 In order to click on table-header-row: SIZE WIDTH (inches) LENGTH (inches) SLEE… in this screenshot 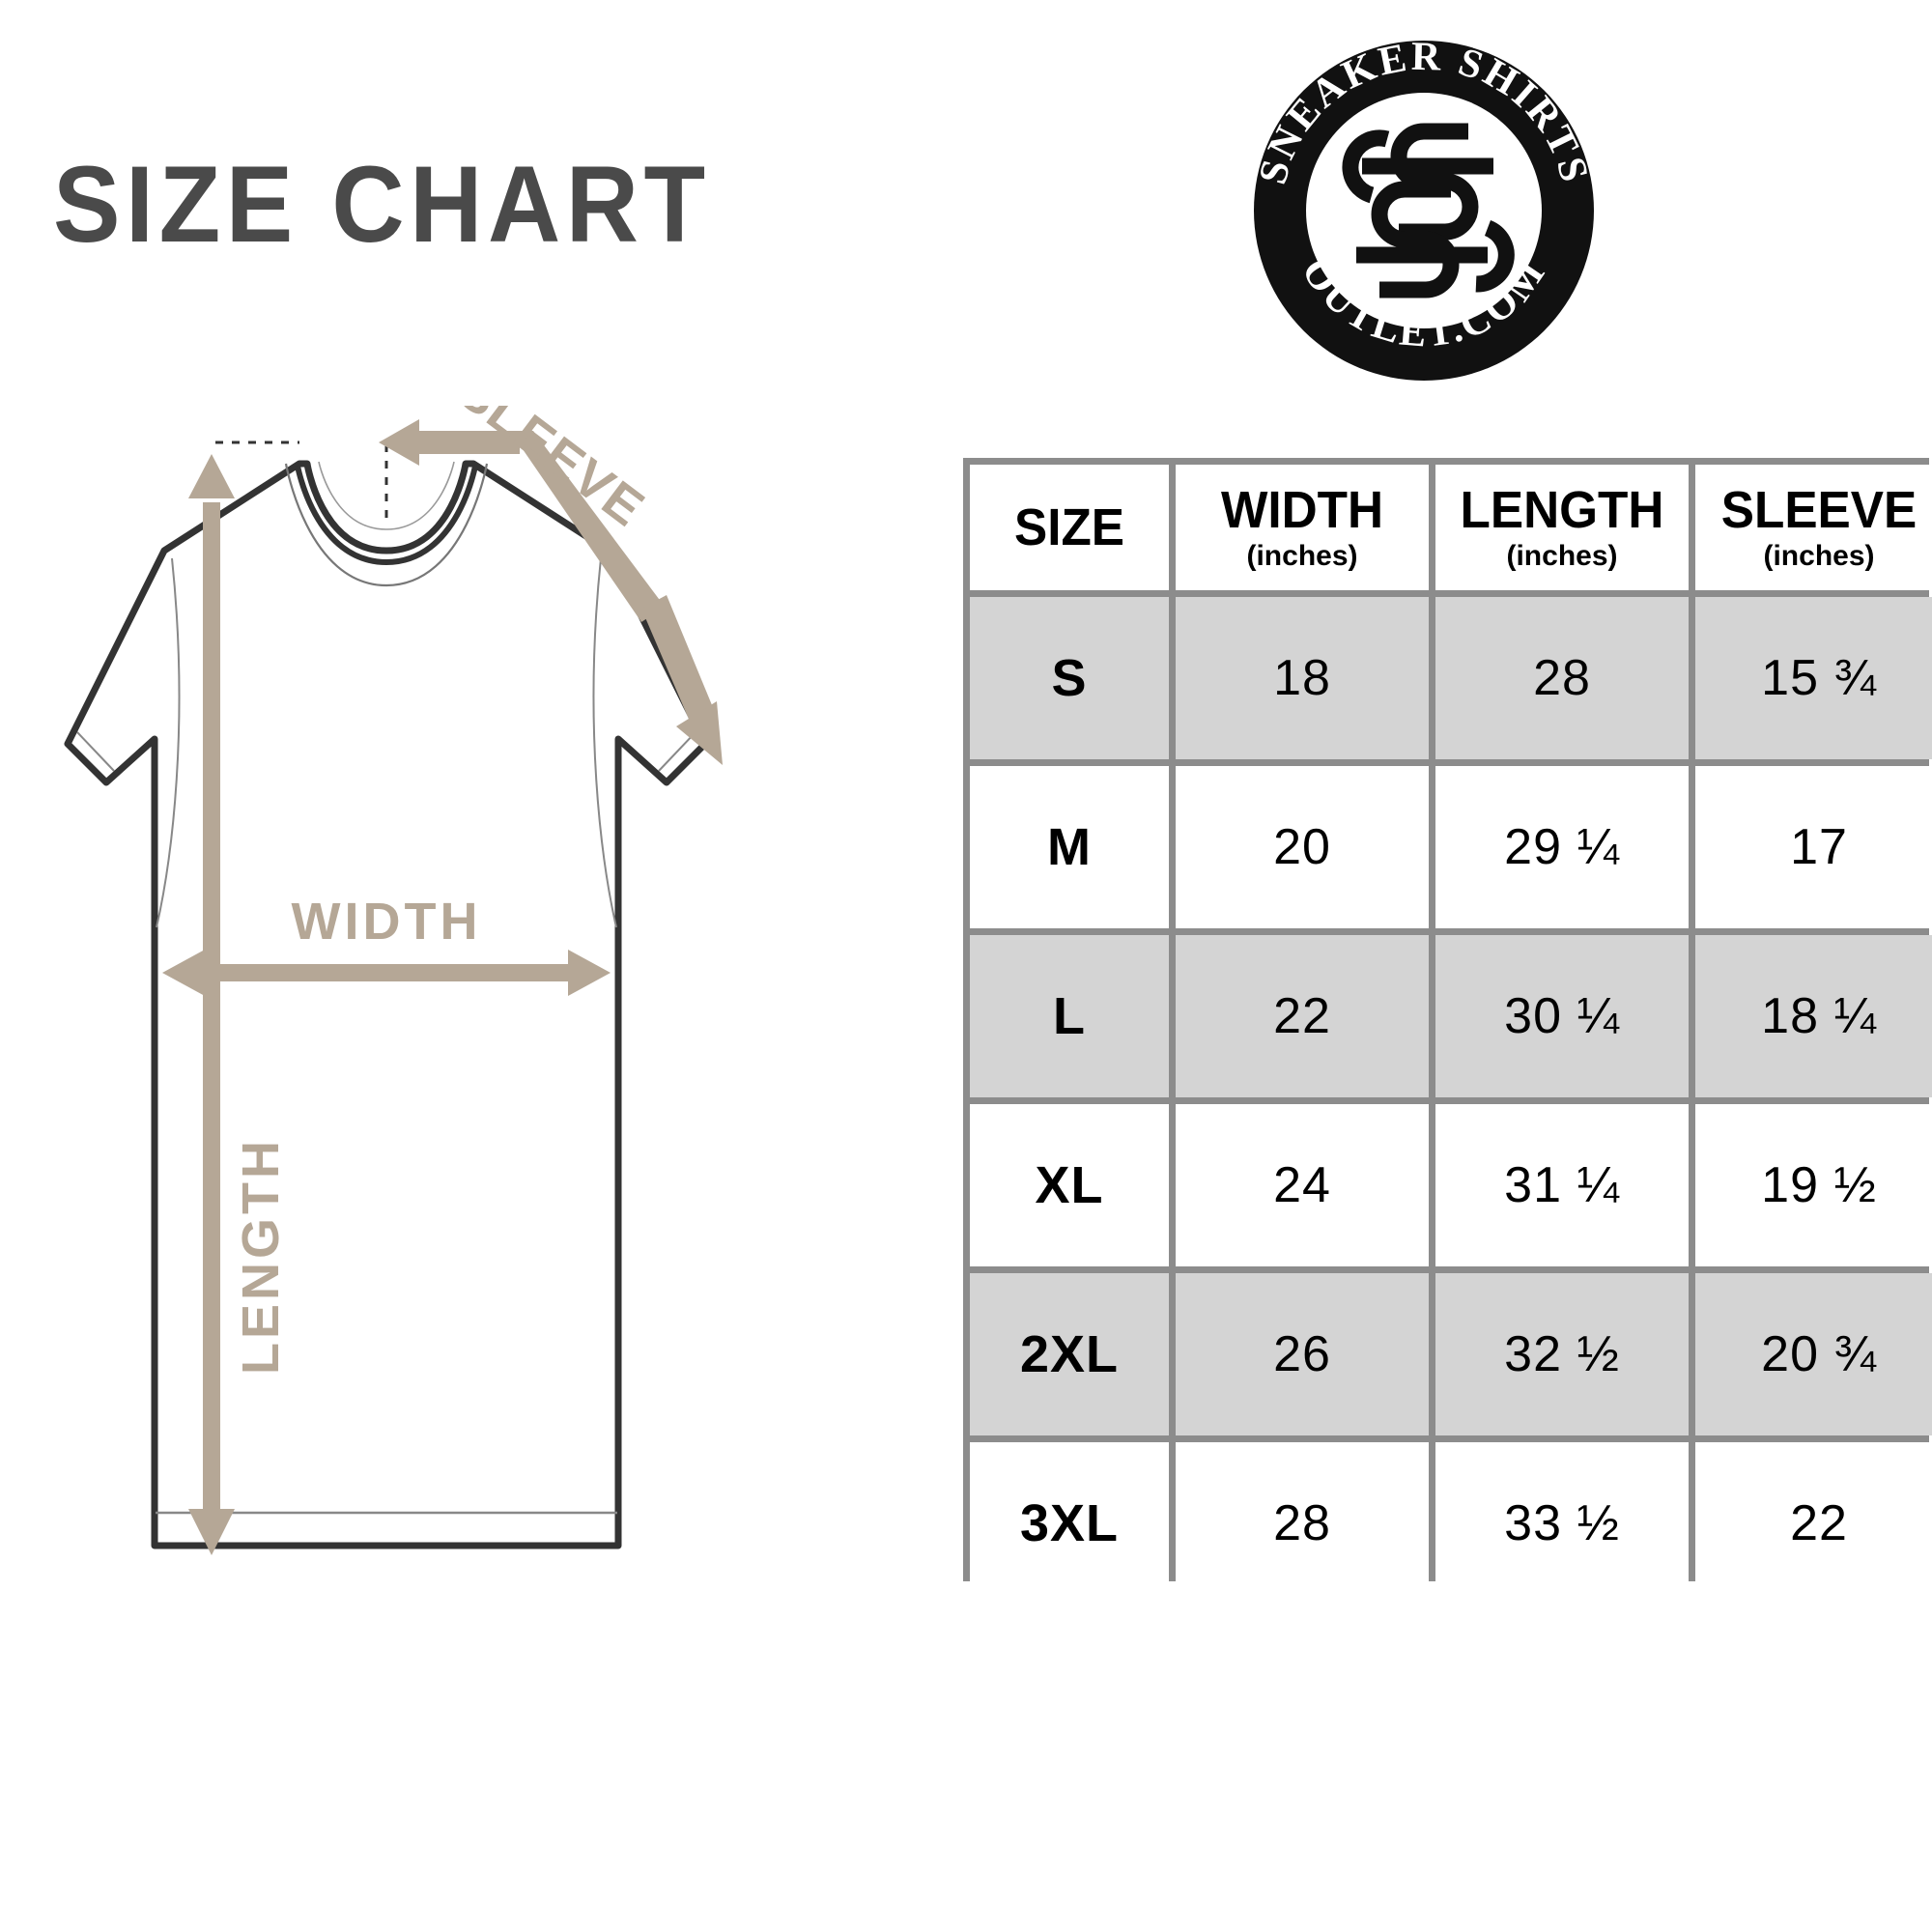, I will do `click(1451, 527)`.